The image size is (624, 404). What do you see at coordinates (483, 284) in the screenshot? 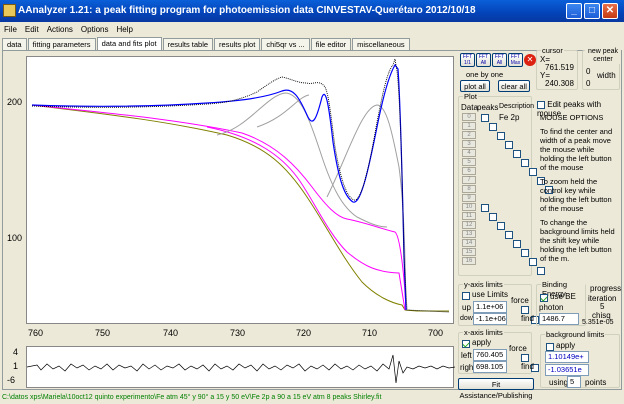
I see `y-axis-title: y-axis limits` at bounding box center [483, 284].